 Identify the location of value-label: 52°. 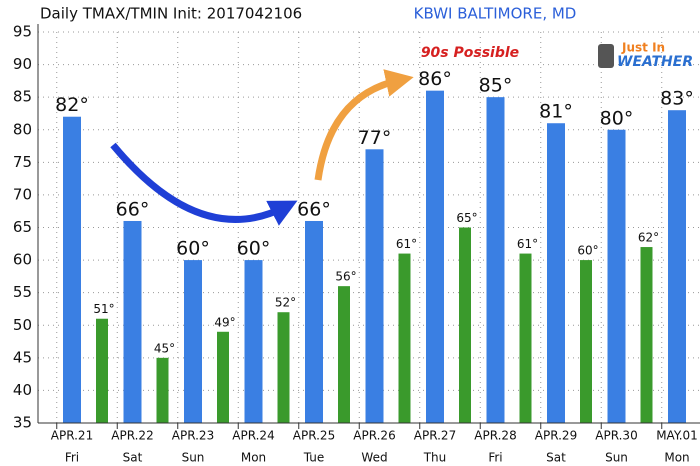
(285, 303).